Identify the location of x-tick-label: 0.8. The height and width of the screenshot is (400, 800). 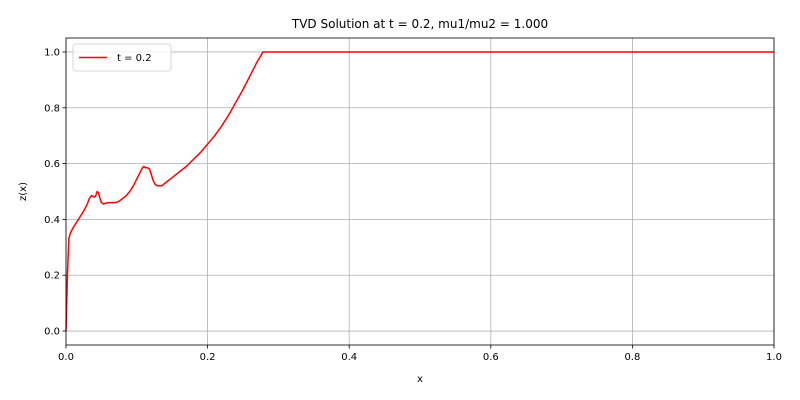
(632, 357).